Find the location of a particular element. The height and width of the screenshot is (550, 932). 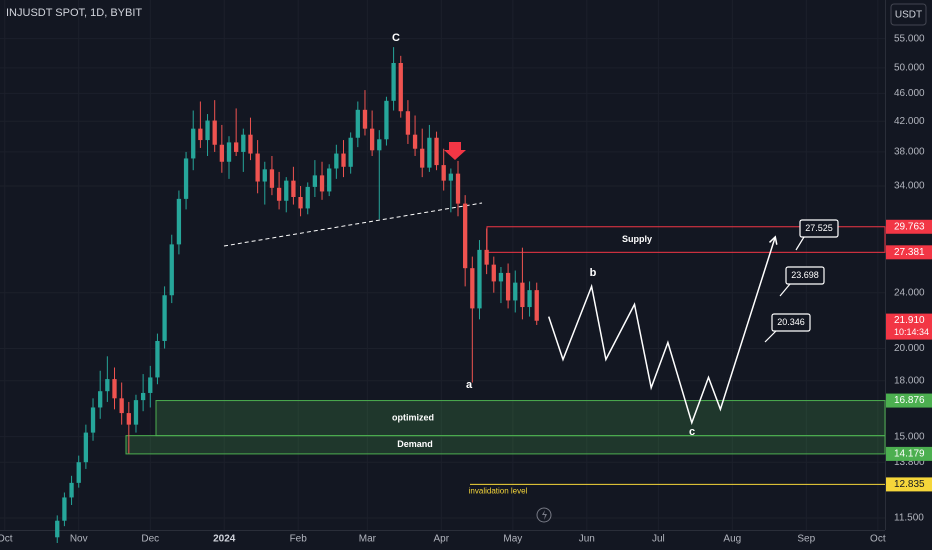

wave-label: C is located at coordinates (396, 38).